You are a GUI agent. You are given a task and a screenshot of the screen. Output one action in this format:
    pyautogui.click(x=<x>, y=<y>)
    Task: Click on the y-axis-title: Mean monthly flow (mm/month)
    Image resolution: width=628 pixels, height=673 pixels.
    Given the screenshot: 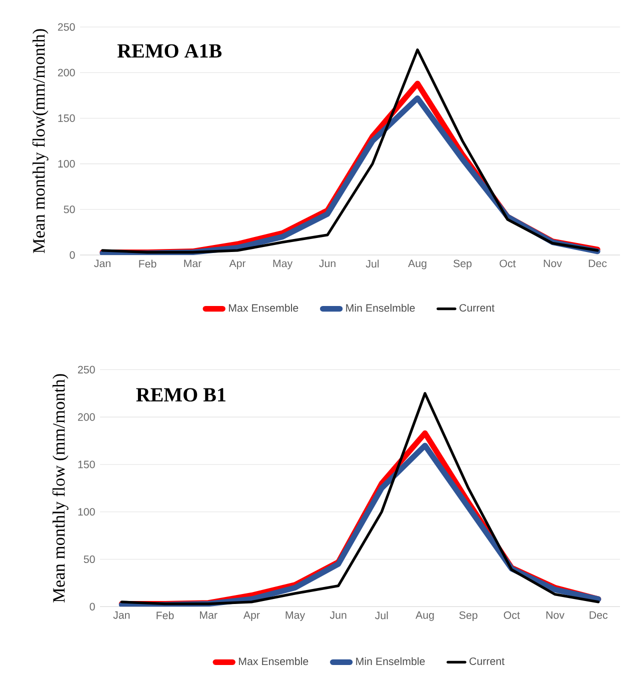 What is the action you would take?
    pyautogui.click(x=60, y=488)
    